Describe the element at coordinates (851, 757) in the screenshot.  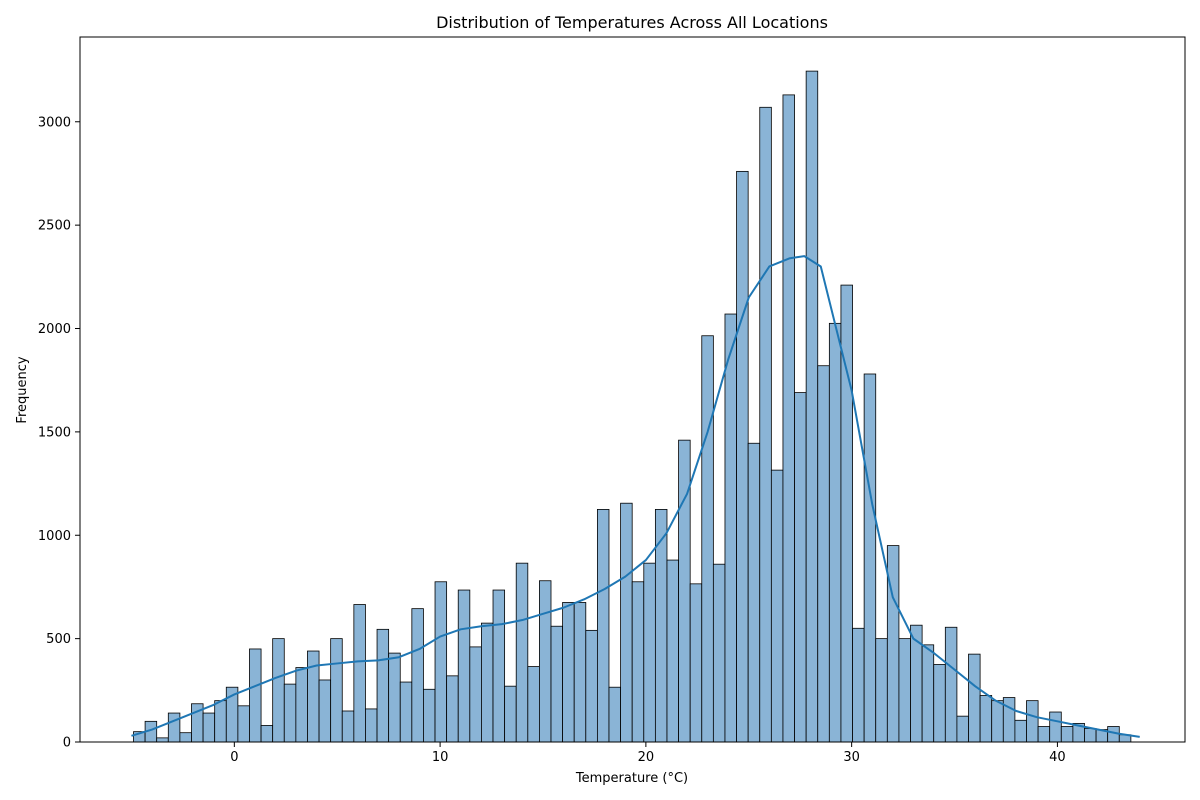
I see `x-tick-label: 30` at that location.